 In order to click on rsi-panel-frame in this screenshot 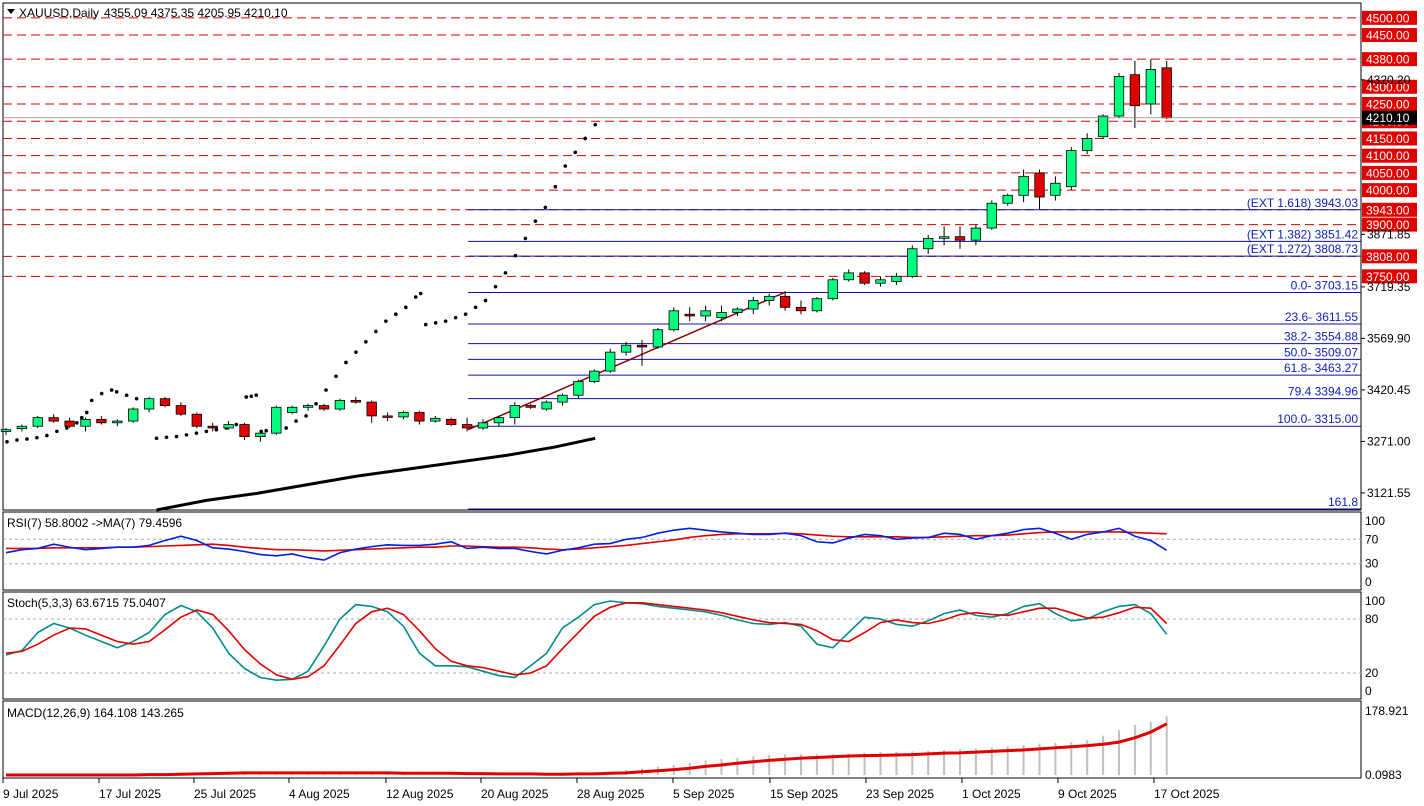, I will do `click(682, 551)`.